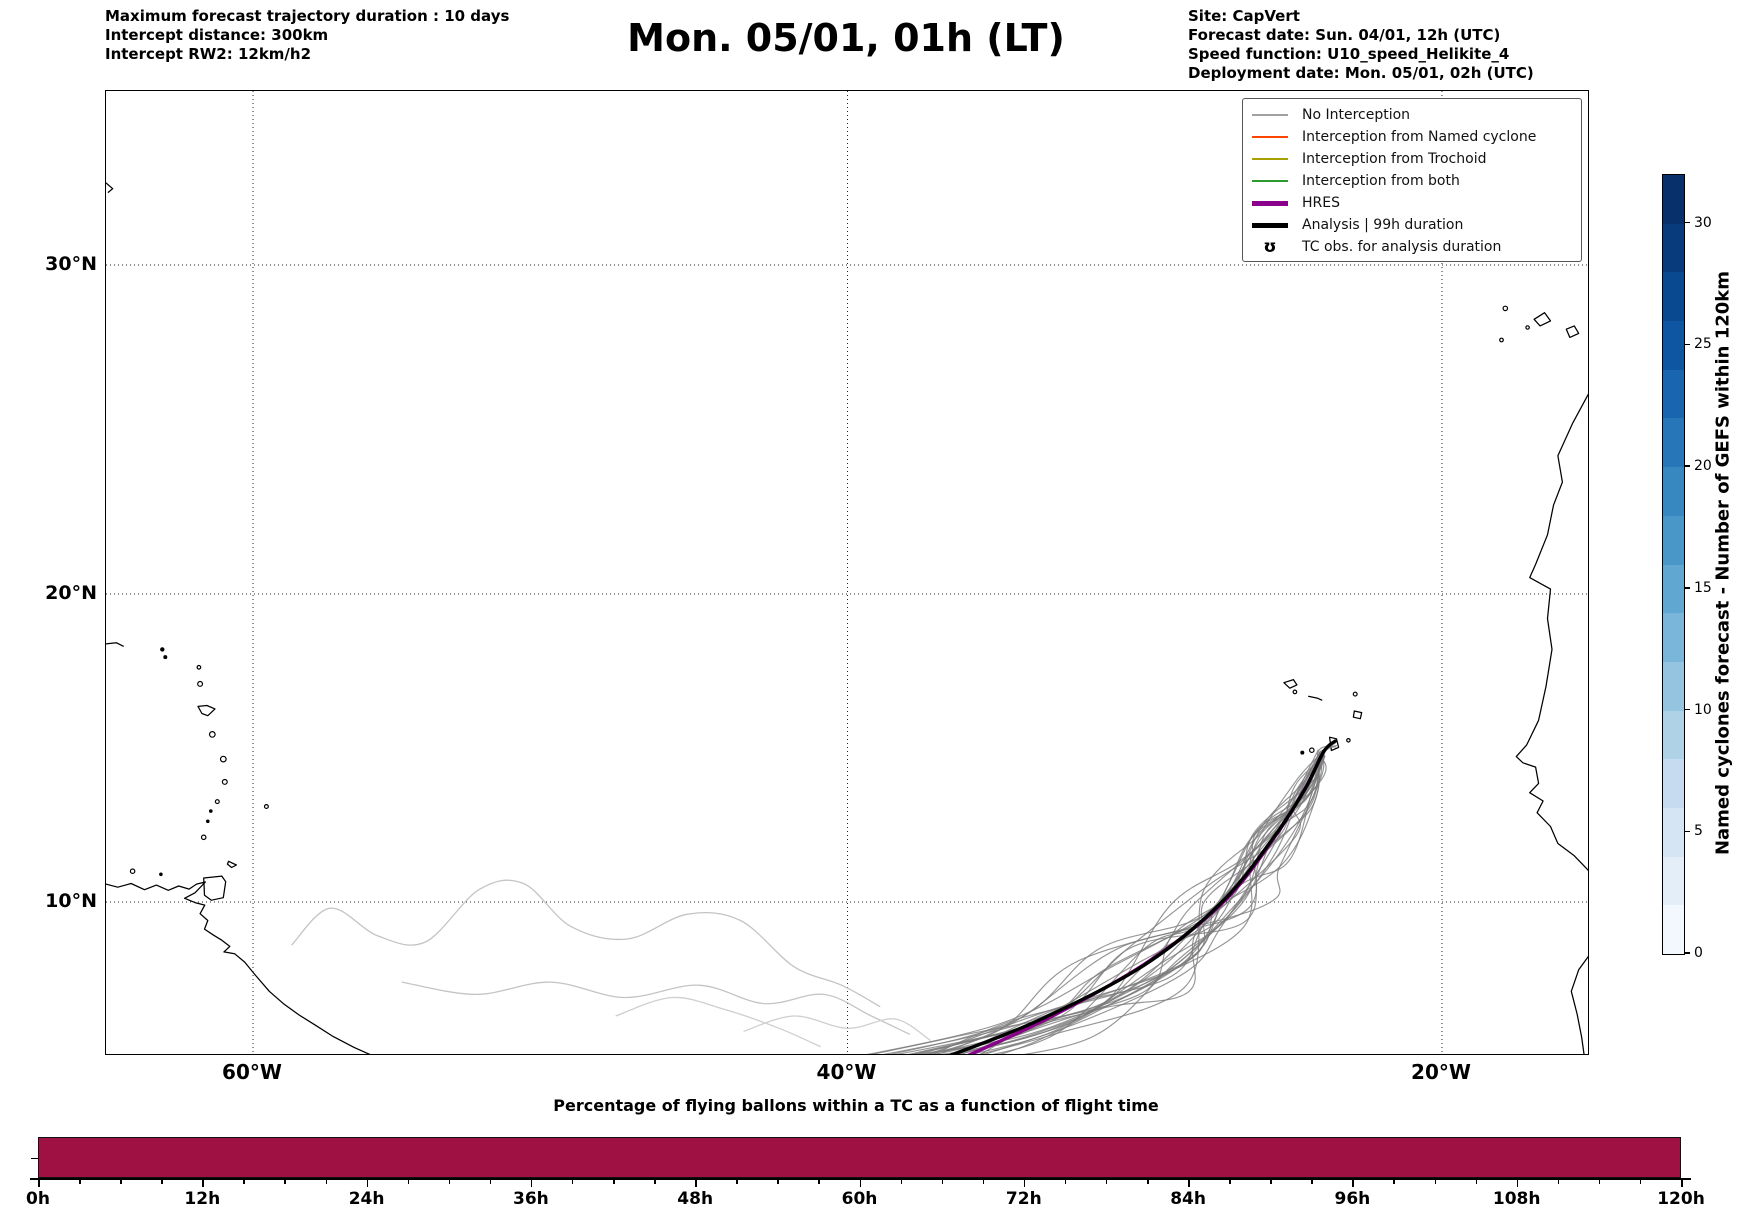 This screenshot has width=1748, height=1213. I want to click on island-anguilla, so click(162, 649).